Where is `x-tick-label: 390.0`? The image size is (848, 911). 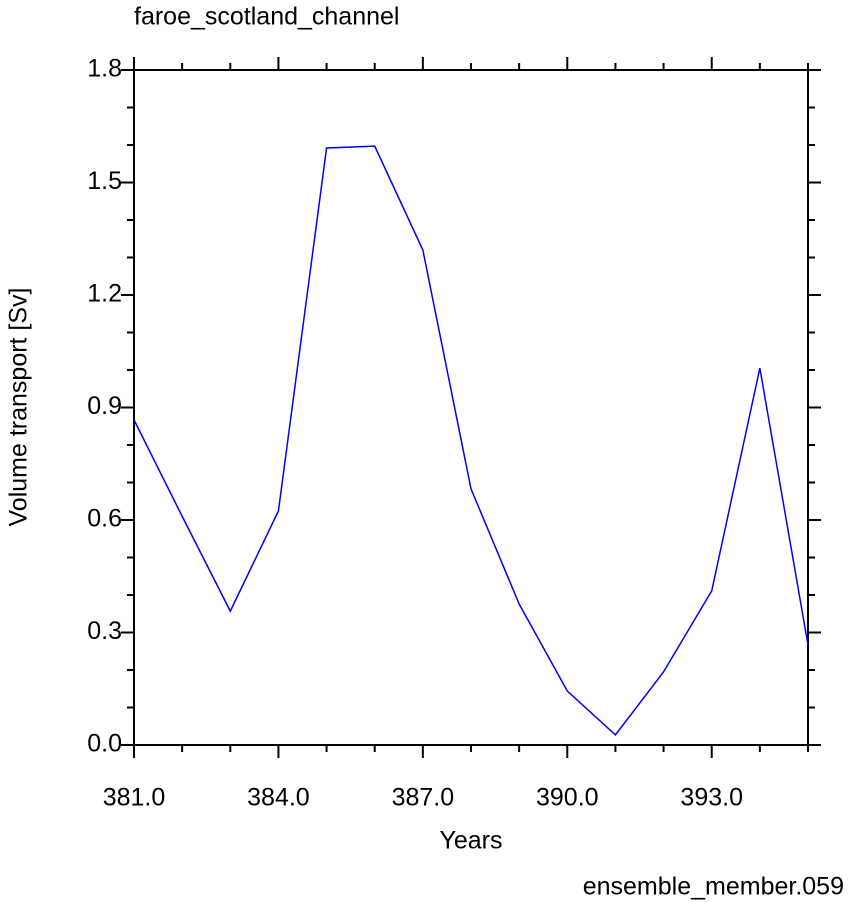
x-tick-label: 390.0 is located at coordinates (567, 798).